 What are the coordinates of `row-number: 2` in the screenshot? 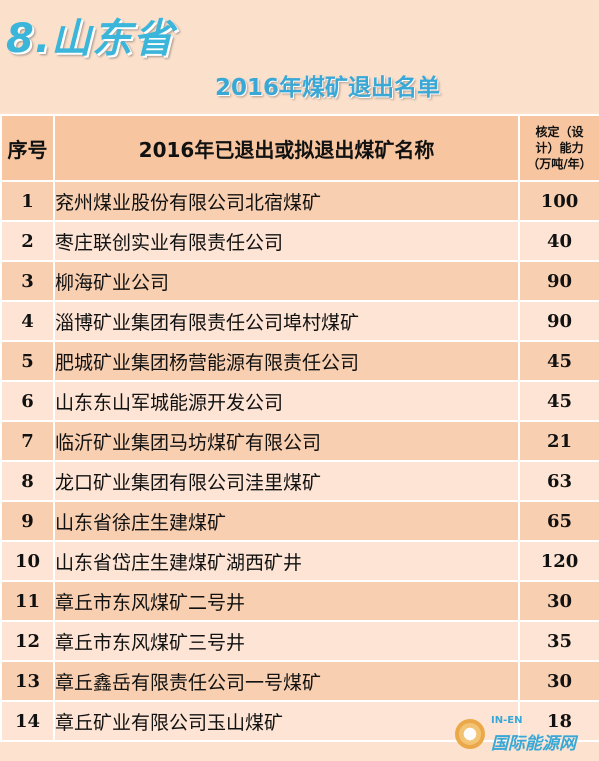 It's located at (27, 241).